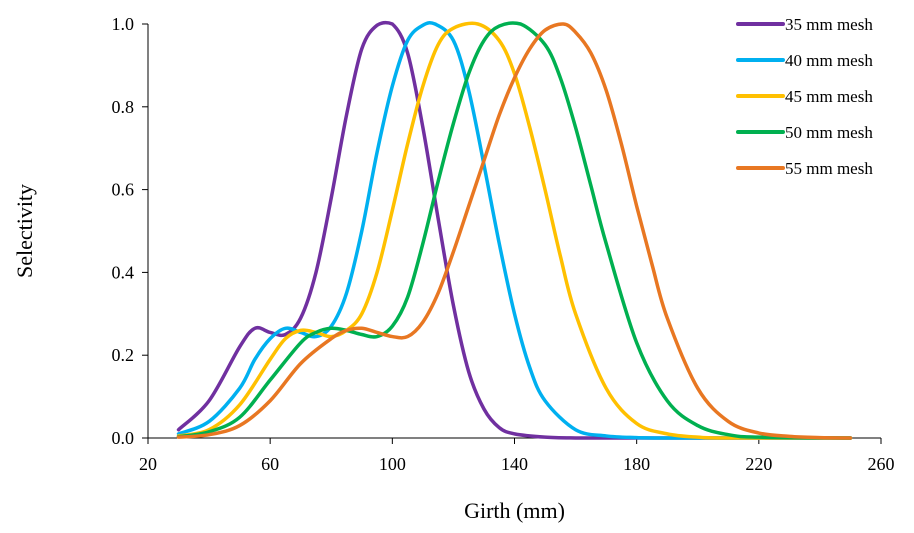 Image resolution: width=914 pixels, height=533 pixels. I want to click on x-tick-label: 260, so click(881, 464).